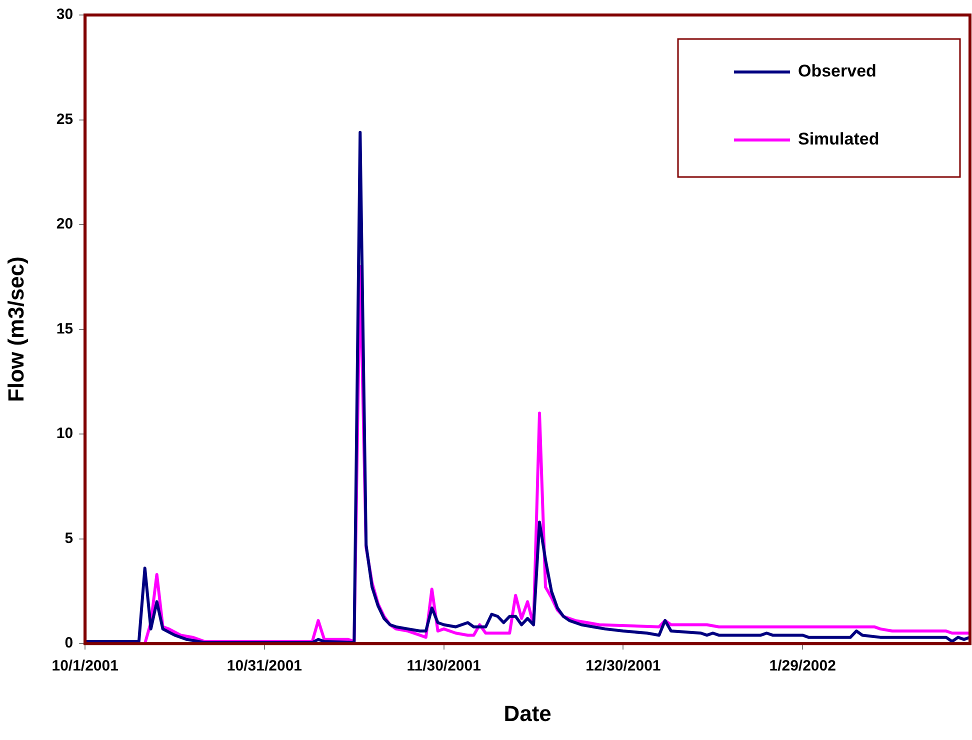  Describe the element at coordinates (15, 329) in the screenshot. I see `y-axis-title: Flow (m3/sec)` at that location.